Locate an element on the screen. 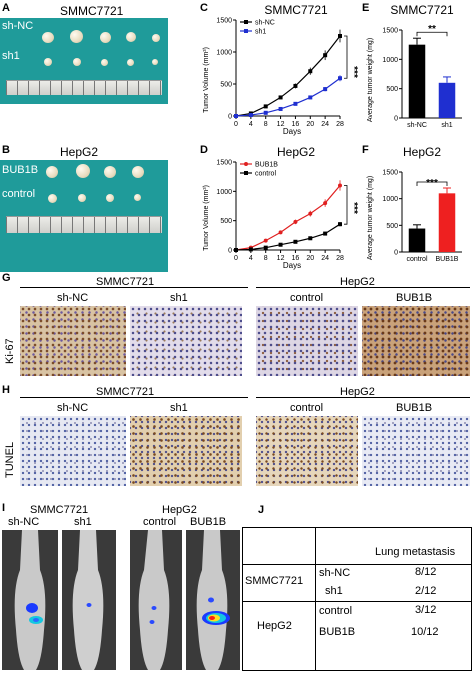  table-header-divider is located at coordinates (357, 564).